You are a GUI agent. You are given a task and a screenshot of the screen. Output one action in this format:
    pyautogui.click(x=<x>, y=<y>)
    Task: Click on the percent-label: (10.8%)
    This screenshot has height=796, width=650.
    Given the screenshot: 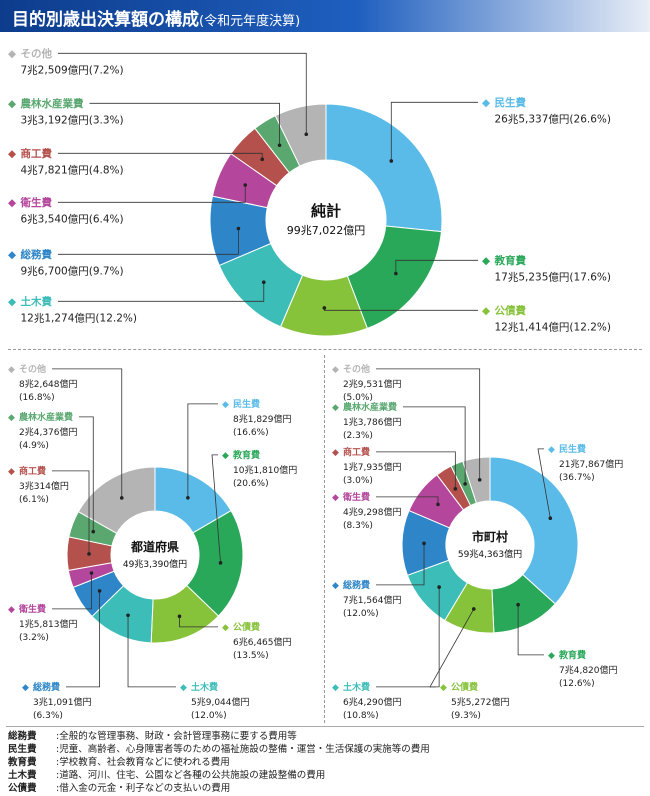 What is the action you would take?
    pyautogui.click(x=361, y=716)
    